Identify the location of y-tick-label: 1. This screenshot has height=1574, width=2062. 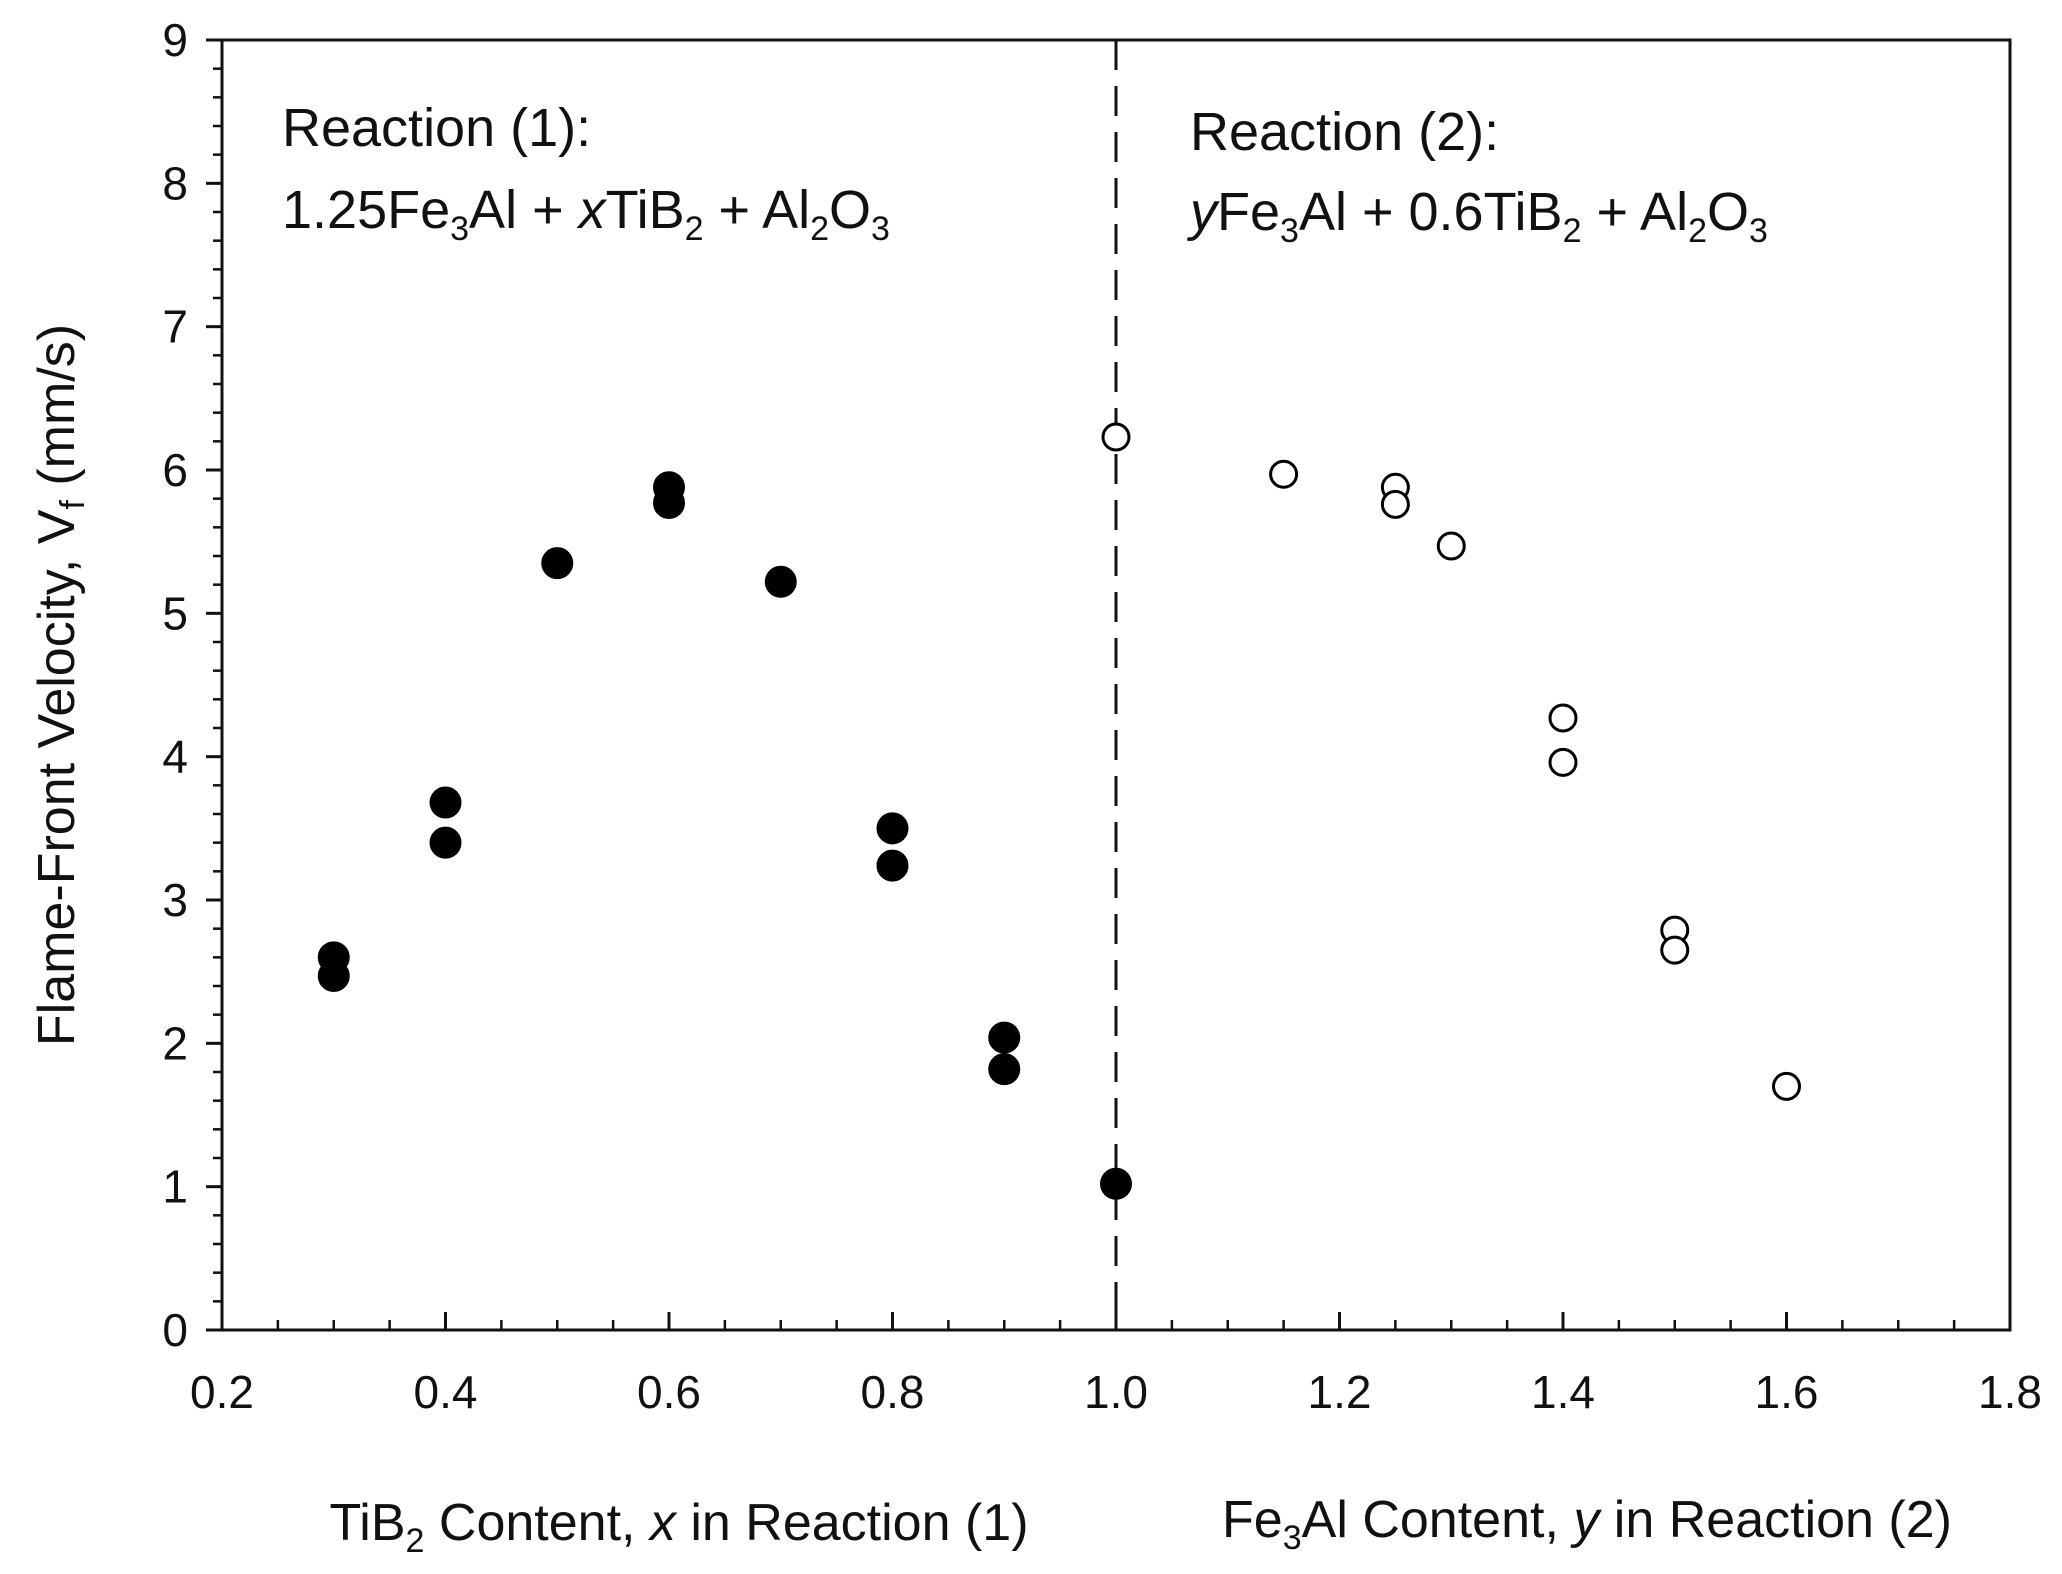
(175, 1187).